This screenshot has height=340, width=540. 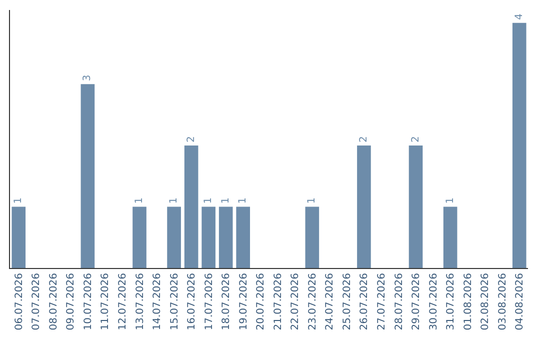 What do you see at coordinates (158, 301) in the screenshot?
I see `x-tick-label: 14.07.2026` at bounding box center [158, 301].